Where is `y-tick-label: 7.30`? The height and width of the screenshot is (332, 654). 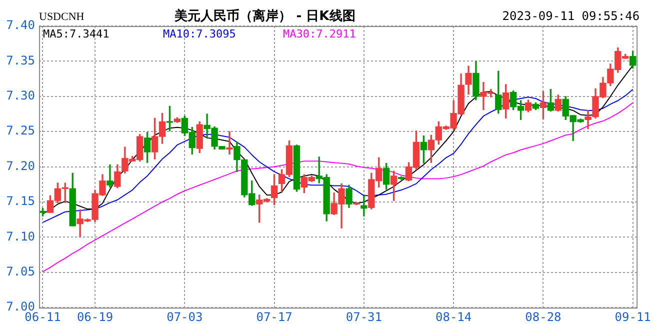
y-tick-label: 7.30 is located at coordinates (20, 95).